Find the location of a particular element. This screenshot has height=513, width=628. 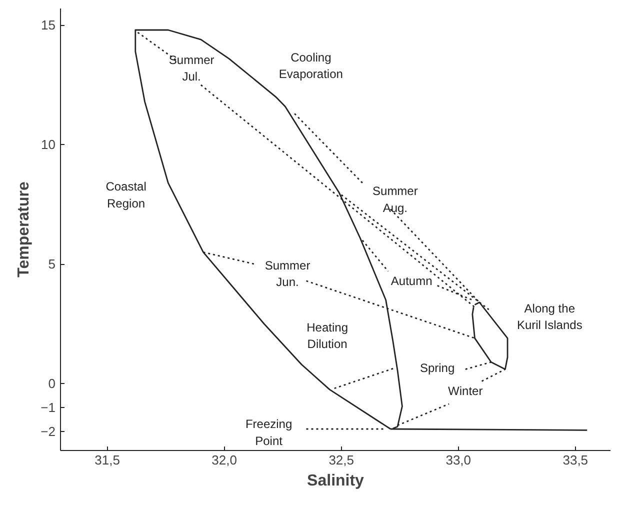

annotation: Coastal Region is located at coordinates (126, 194).